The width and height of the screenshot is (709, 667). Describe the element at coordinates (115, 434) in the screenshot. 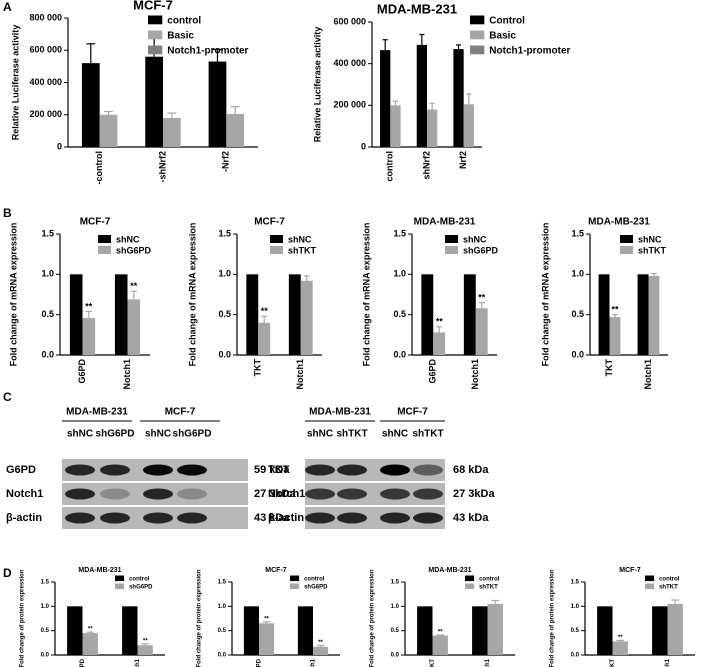

I see `lane-label: shG6PD` at that location.